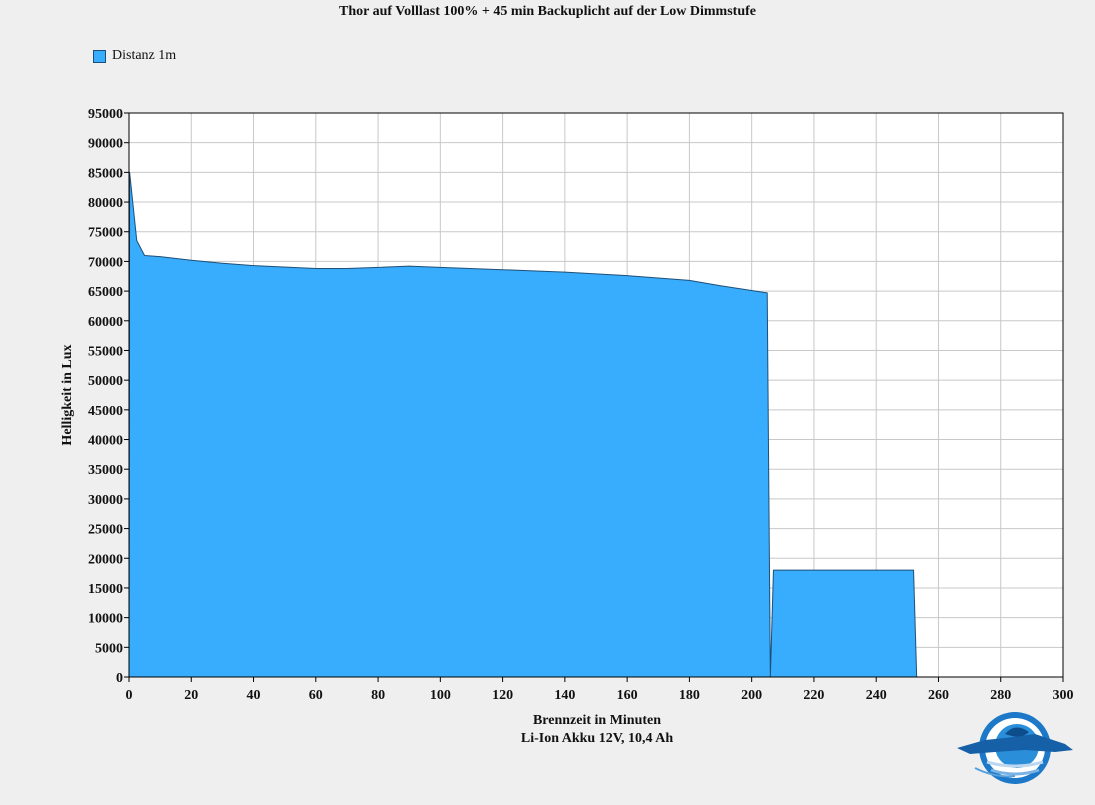  What do you see at coordinates (105, 203) in the screenshot?
I see `y-tick-label: 80000` at bounding box center [105, 203].